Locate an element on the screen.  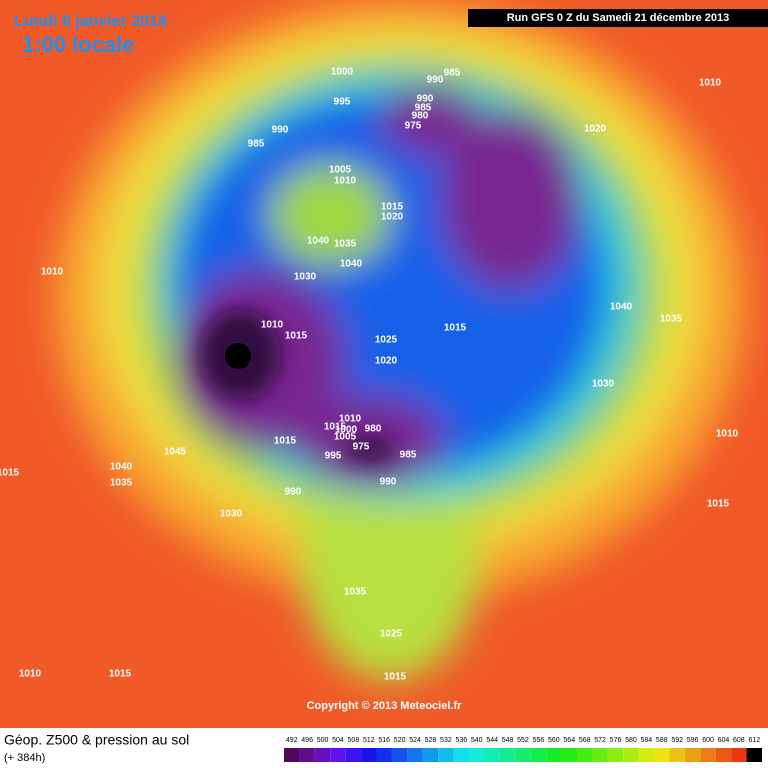
legend-label: 504 is located at coordinates (338, 740).